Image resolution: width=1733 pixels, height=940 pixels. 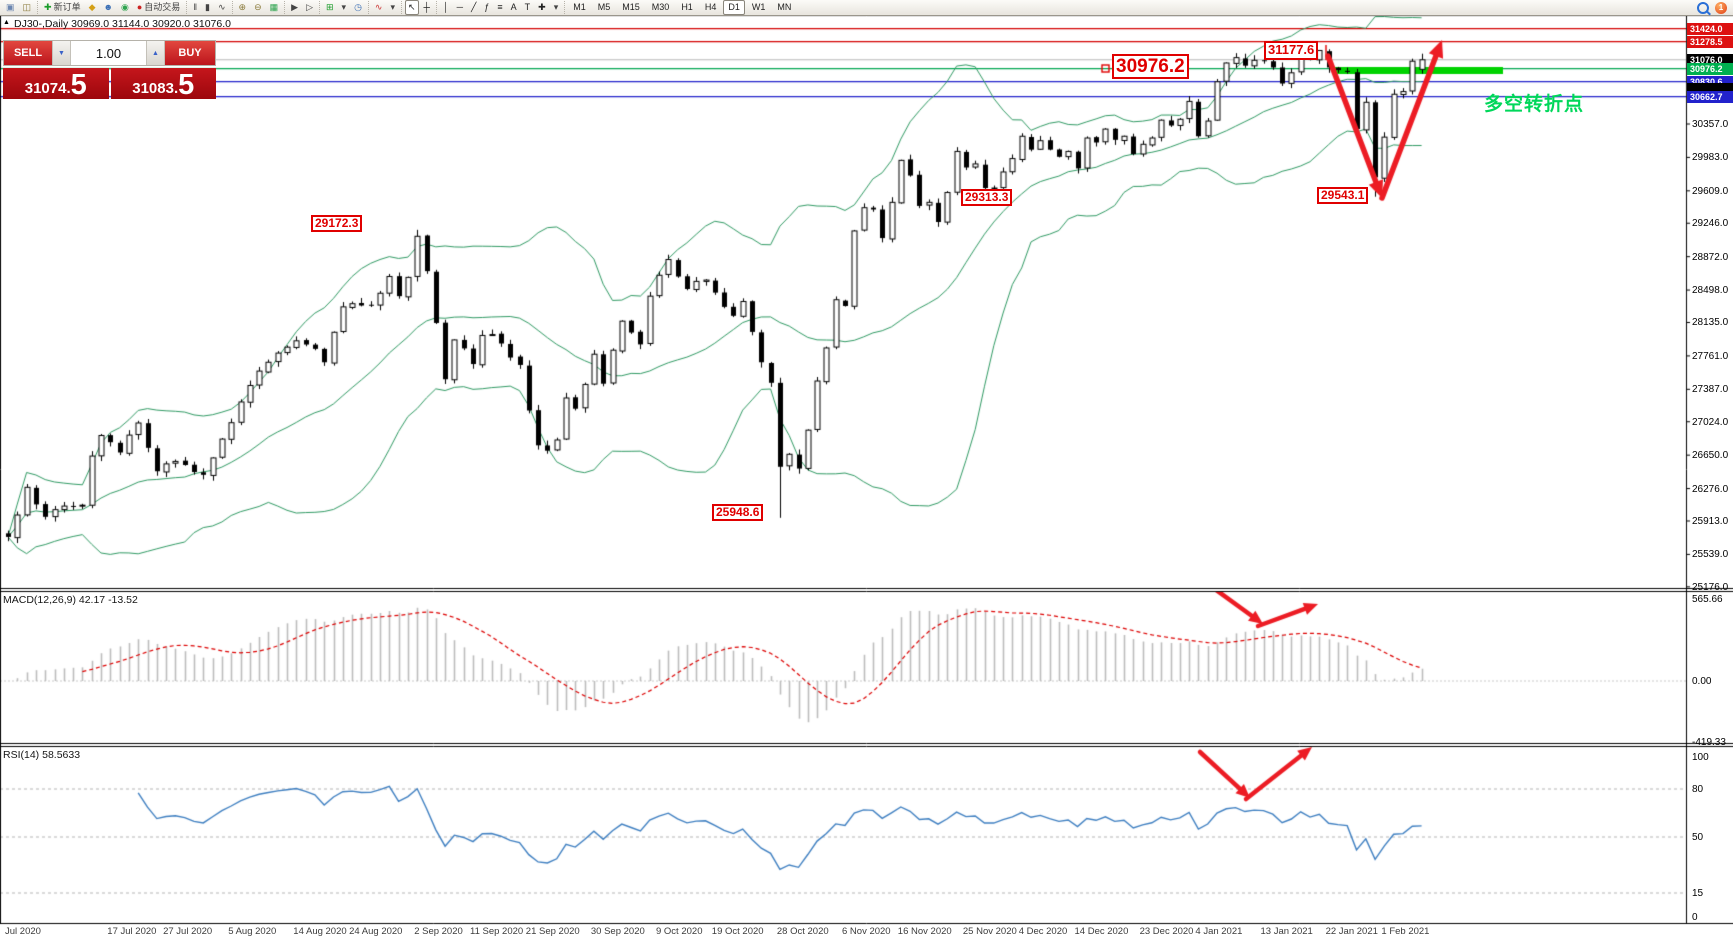 What do you see at coordinates (866, 931) in the screenshot?
I see `date-axis-label: 6 Nov 2020` at bounding box center [866, 931].